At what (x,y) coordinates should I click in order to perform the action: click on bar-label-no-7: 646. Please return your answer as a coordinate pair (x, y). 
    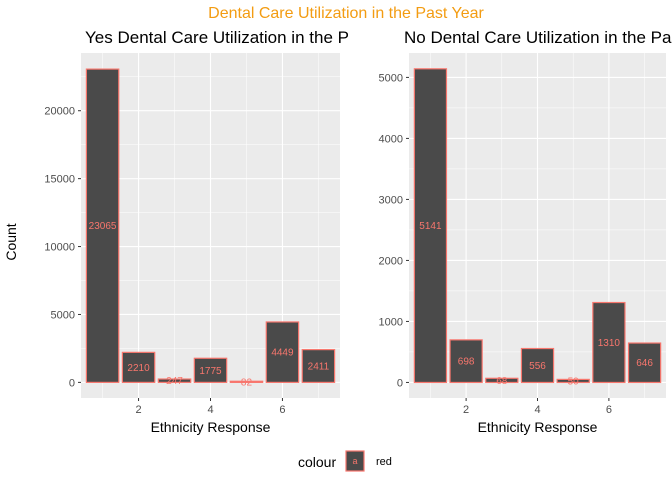
    Looking at the image, I should click on (644, 363).